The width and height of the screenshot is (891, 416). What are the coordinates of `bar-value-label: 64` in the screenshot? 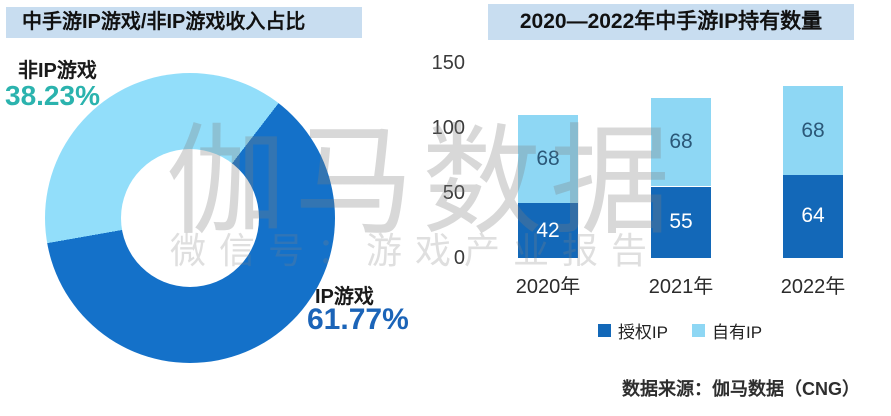 It's located at (813, 216).